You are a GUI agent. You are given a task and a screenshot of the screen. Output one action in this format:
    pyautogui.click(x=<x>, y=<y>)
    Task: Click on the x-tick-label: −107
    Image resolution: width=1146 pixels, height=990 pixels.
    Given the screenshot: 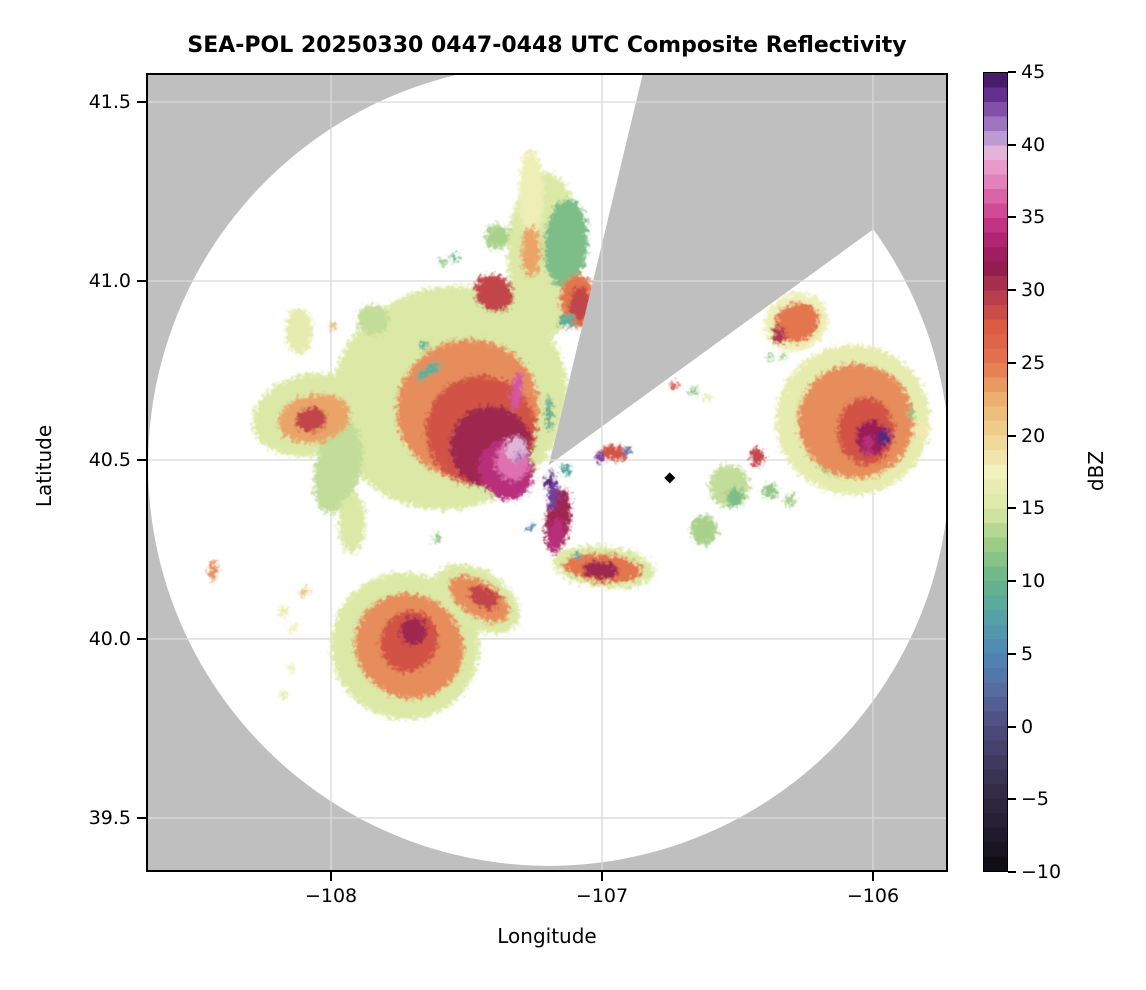 What is the action you would take?
    pyautogui.click(x=602, y=896)
    